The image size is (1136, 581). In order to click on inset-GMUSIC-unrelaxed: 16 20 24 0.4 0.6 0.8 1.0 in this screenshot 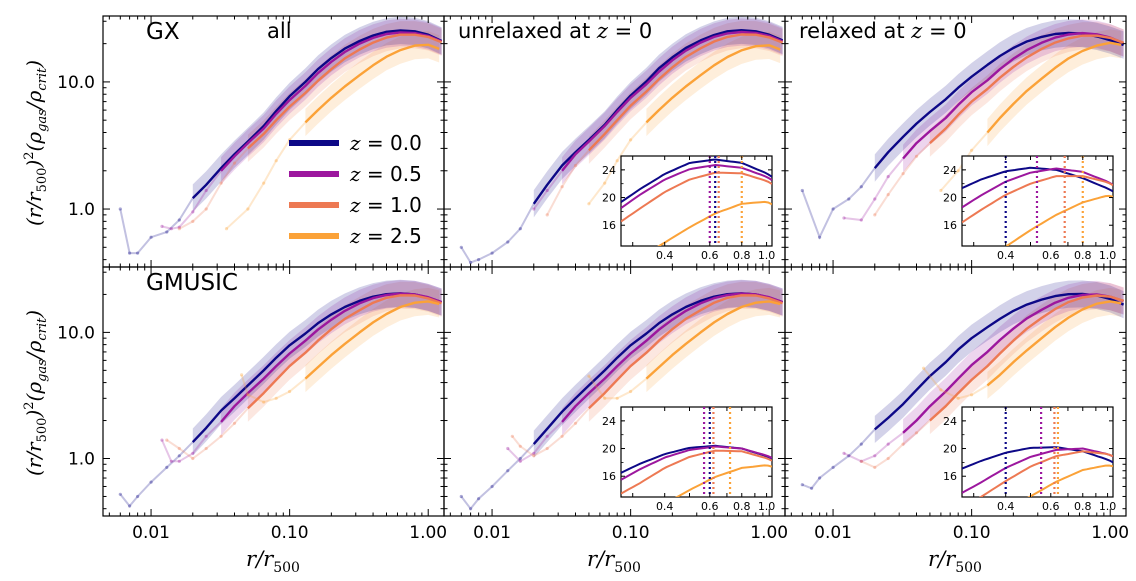, I will do `click(689, 459)`.